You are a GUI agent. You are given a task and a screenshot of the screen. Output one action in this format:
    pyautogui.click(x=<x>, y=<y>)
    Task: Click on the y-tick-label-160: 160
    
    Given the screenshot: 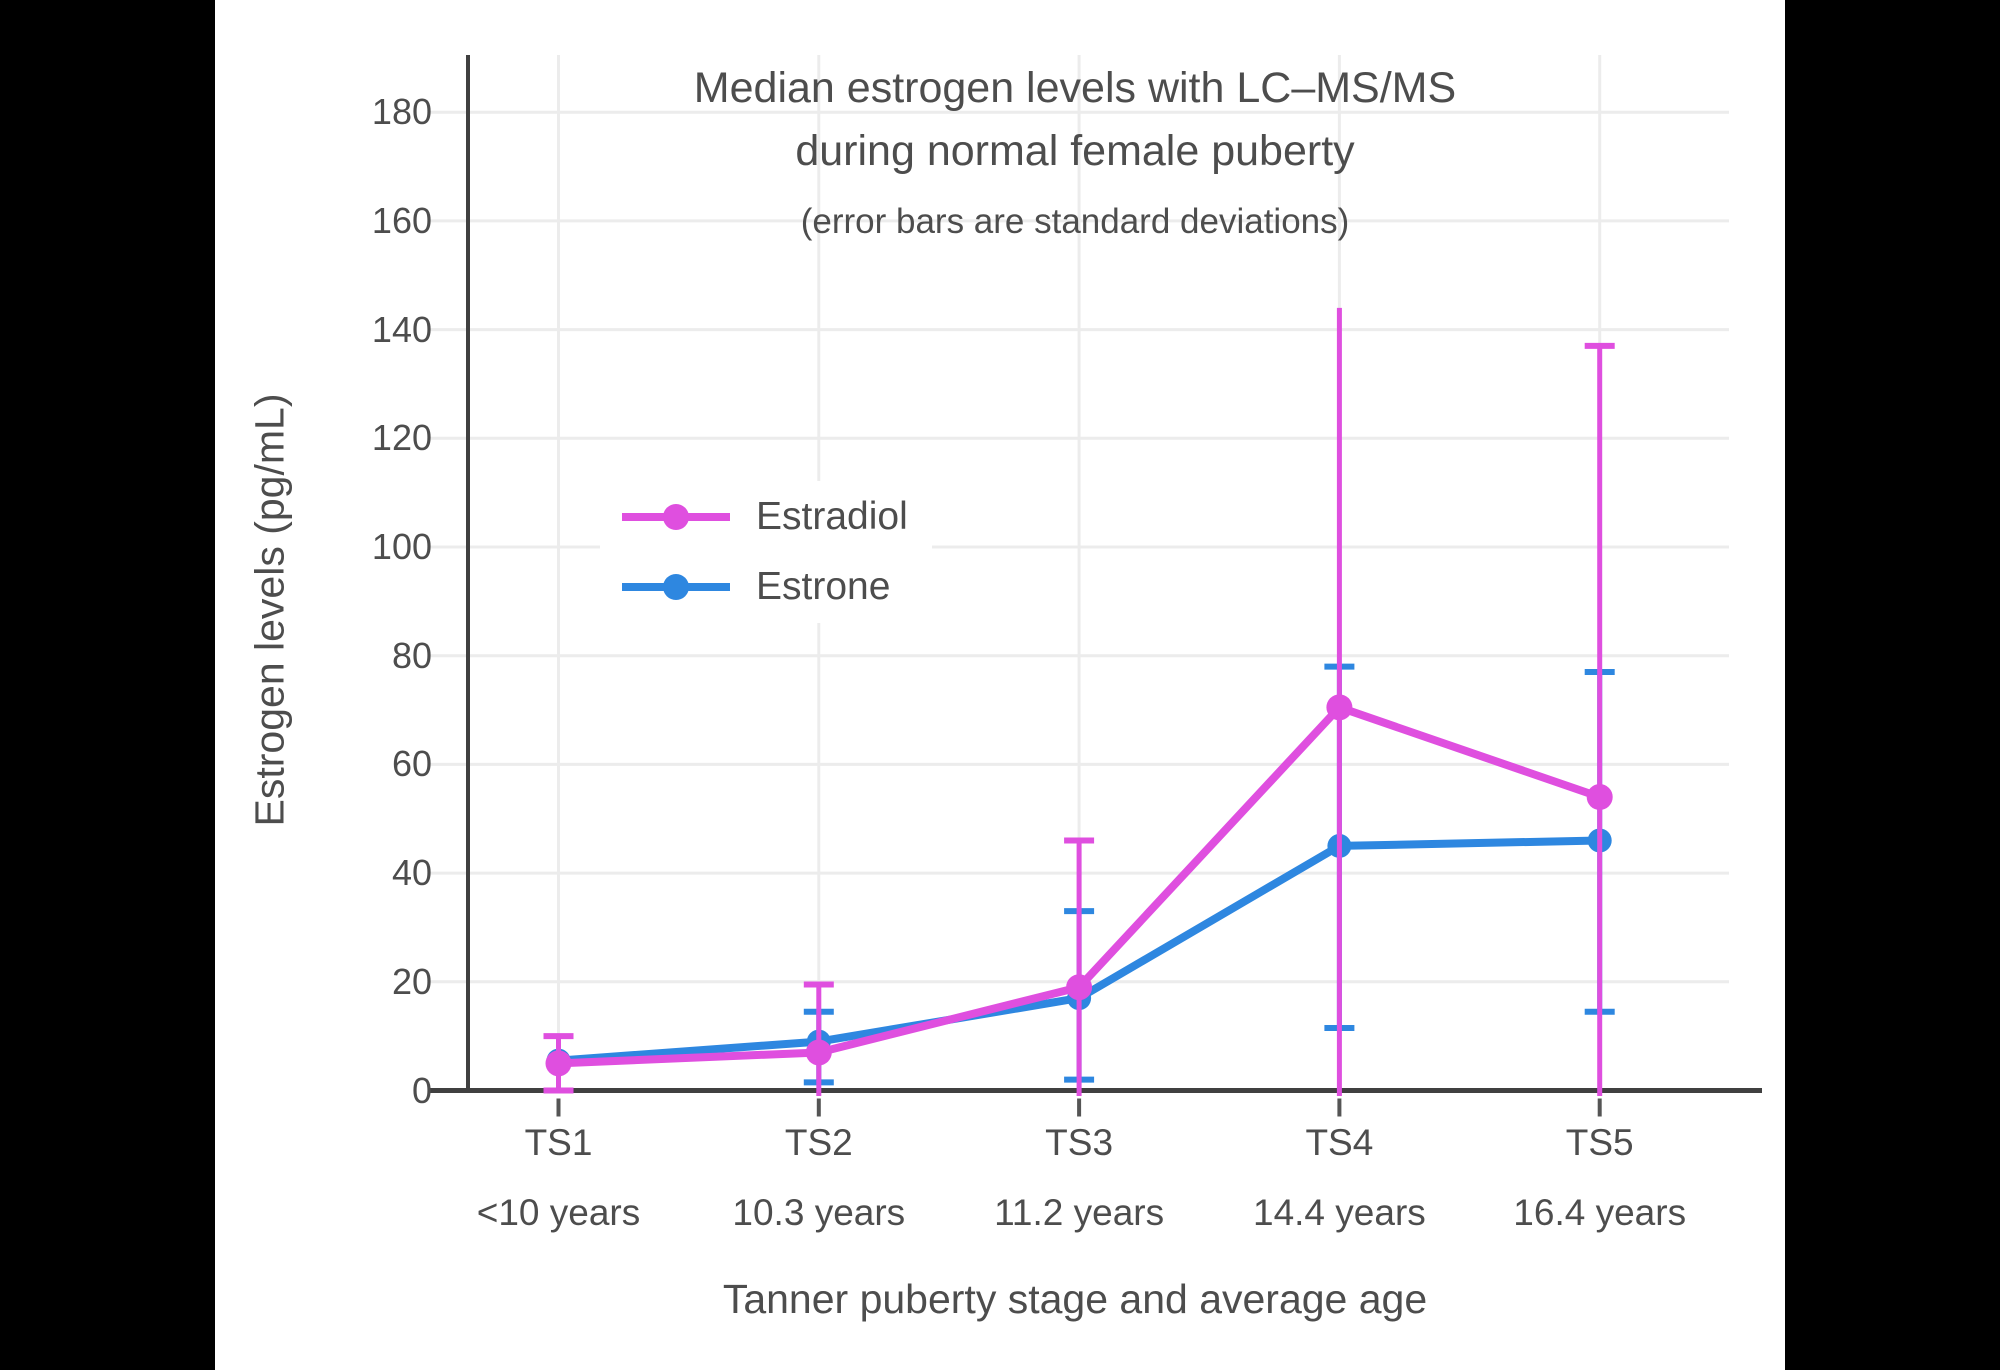 What is the action you would take?
    pyautogui.click(x=401, y=220)
    